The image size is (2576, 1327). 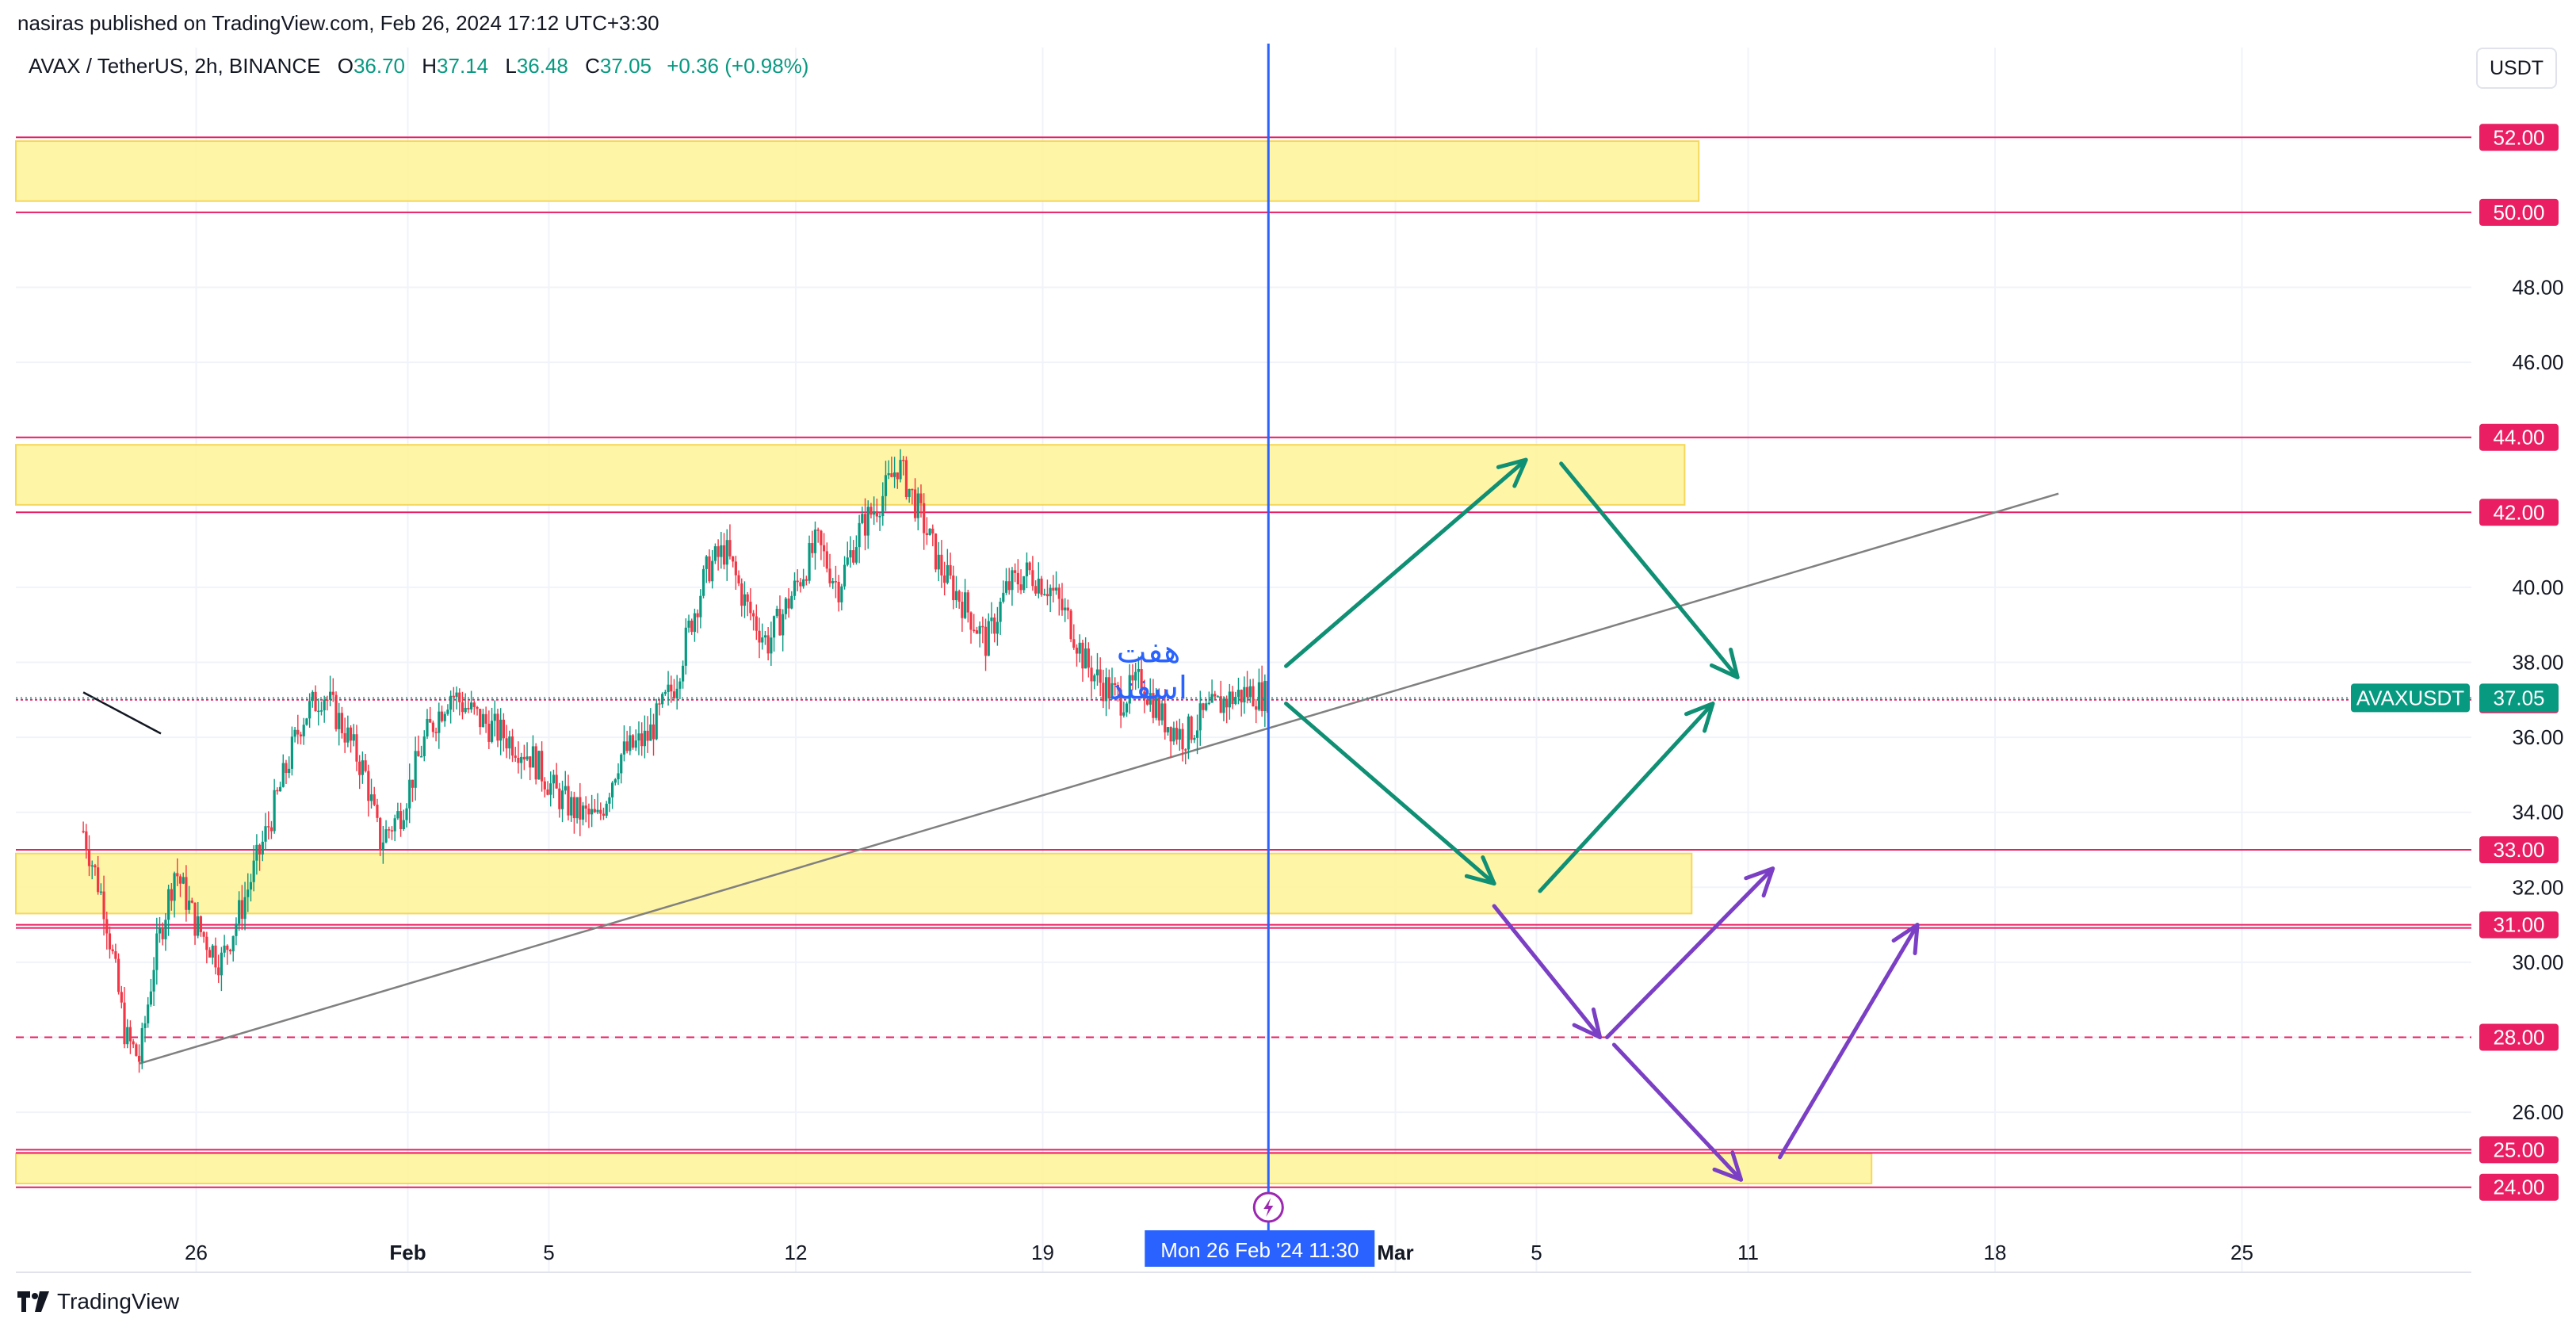 I want to click on green-arrow, so click(x=1390, y=794).